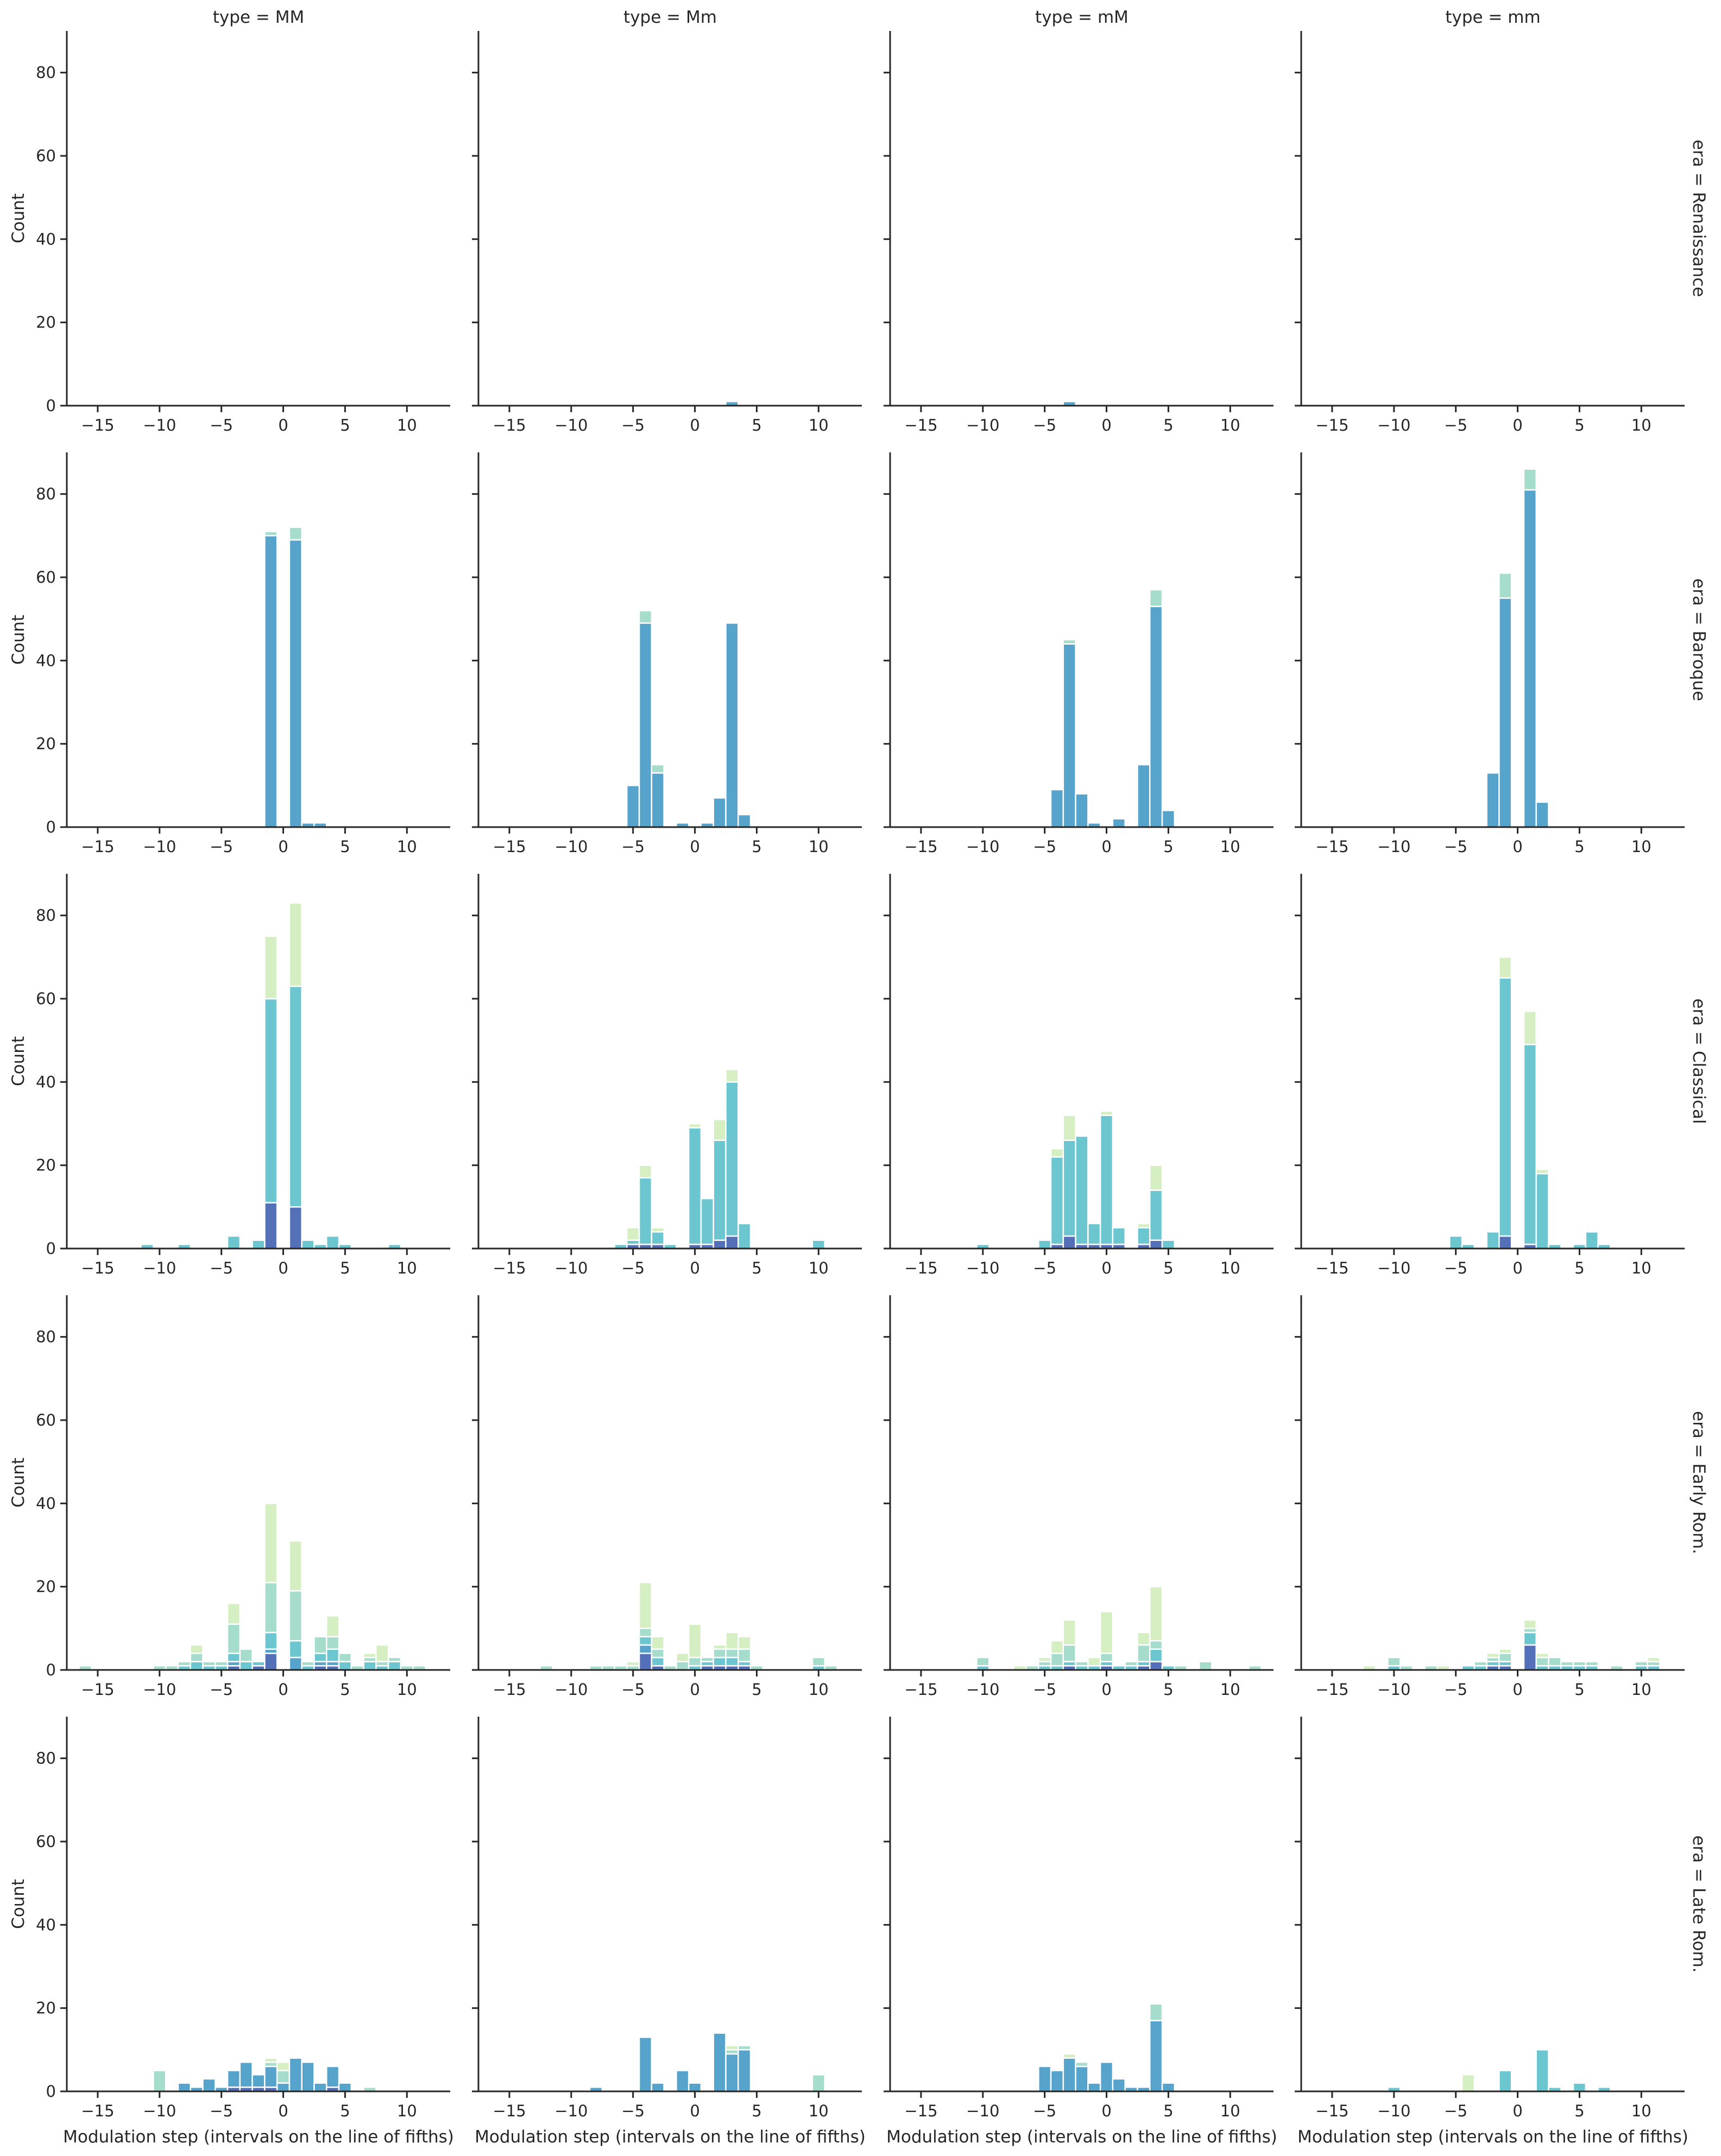  Describe the element at coordinates (258, 17) in the screenshot. I see `col-title-0: type = MM` at that location.